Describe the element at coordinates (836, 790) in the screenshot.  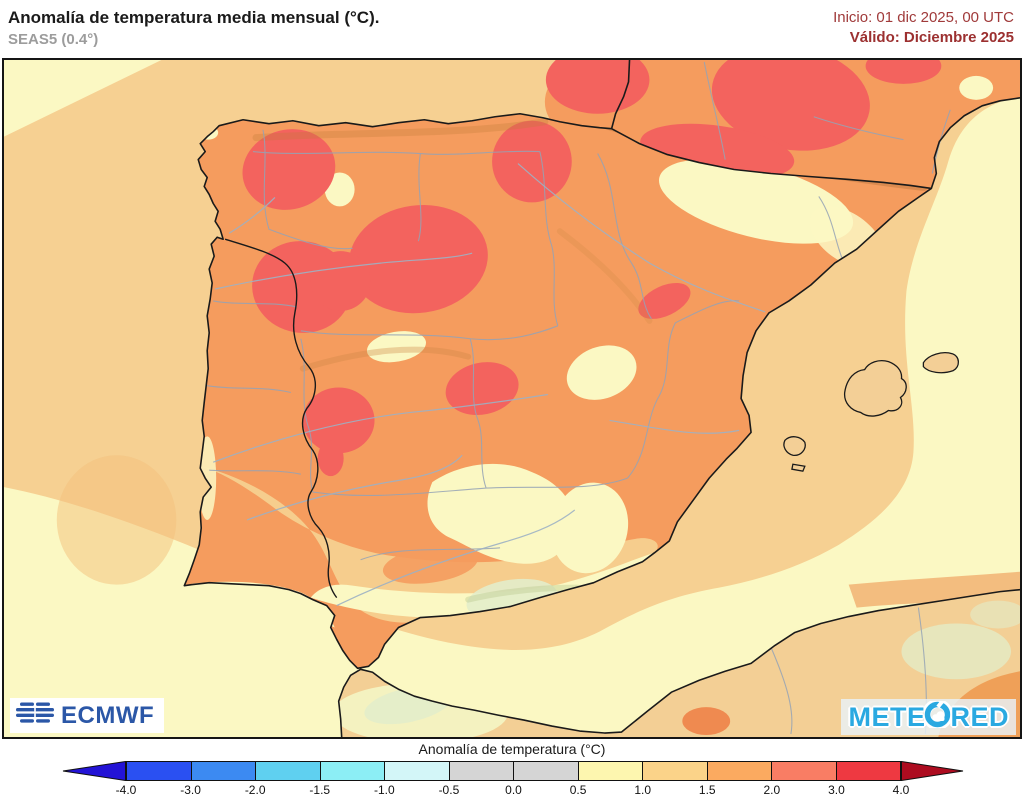
I see `legend-tick-label: 3.0` at that location.